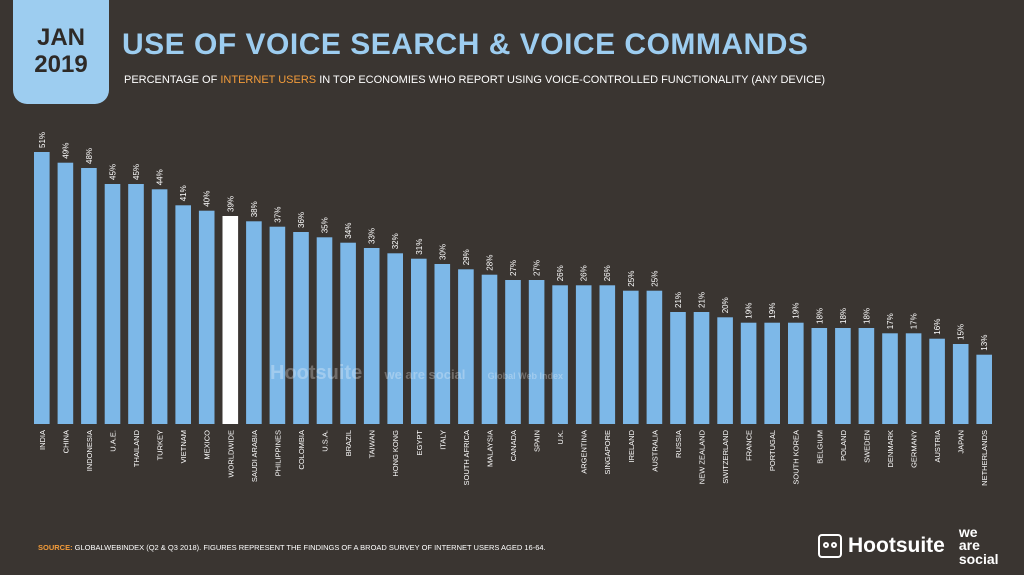  What do you see at coordinates (607, 452) in the screenshot?
I see `category-label-singapore: SINGAPORE` at bounding box center [607, 452].